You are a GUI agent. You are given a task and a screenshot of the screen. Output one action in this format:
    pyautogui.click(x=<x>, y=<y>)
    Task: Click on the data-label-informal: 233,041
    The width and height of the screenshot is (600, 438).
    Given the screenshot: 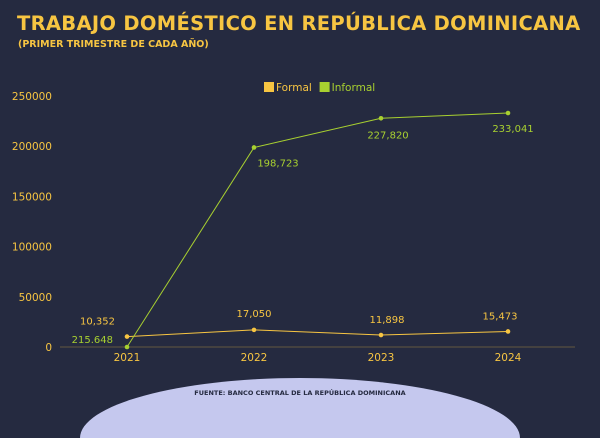 What is the action you would take?
    pyautogui.click(x=512, y=129)
    